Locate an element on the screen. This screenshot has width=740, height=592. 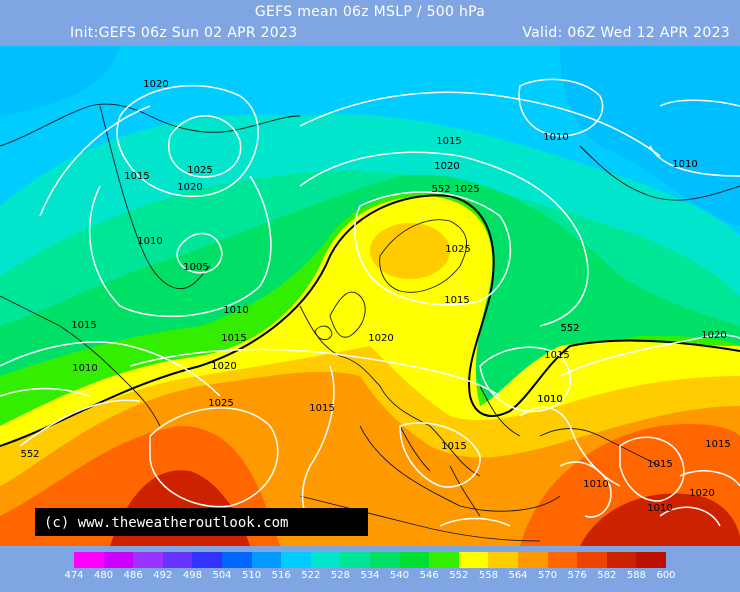
colorbar-tick-label: 474 is located at coordinates (74, 575).